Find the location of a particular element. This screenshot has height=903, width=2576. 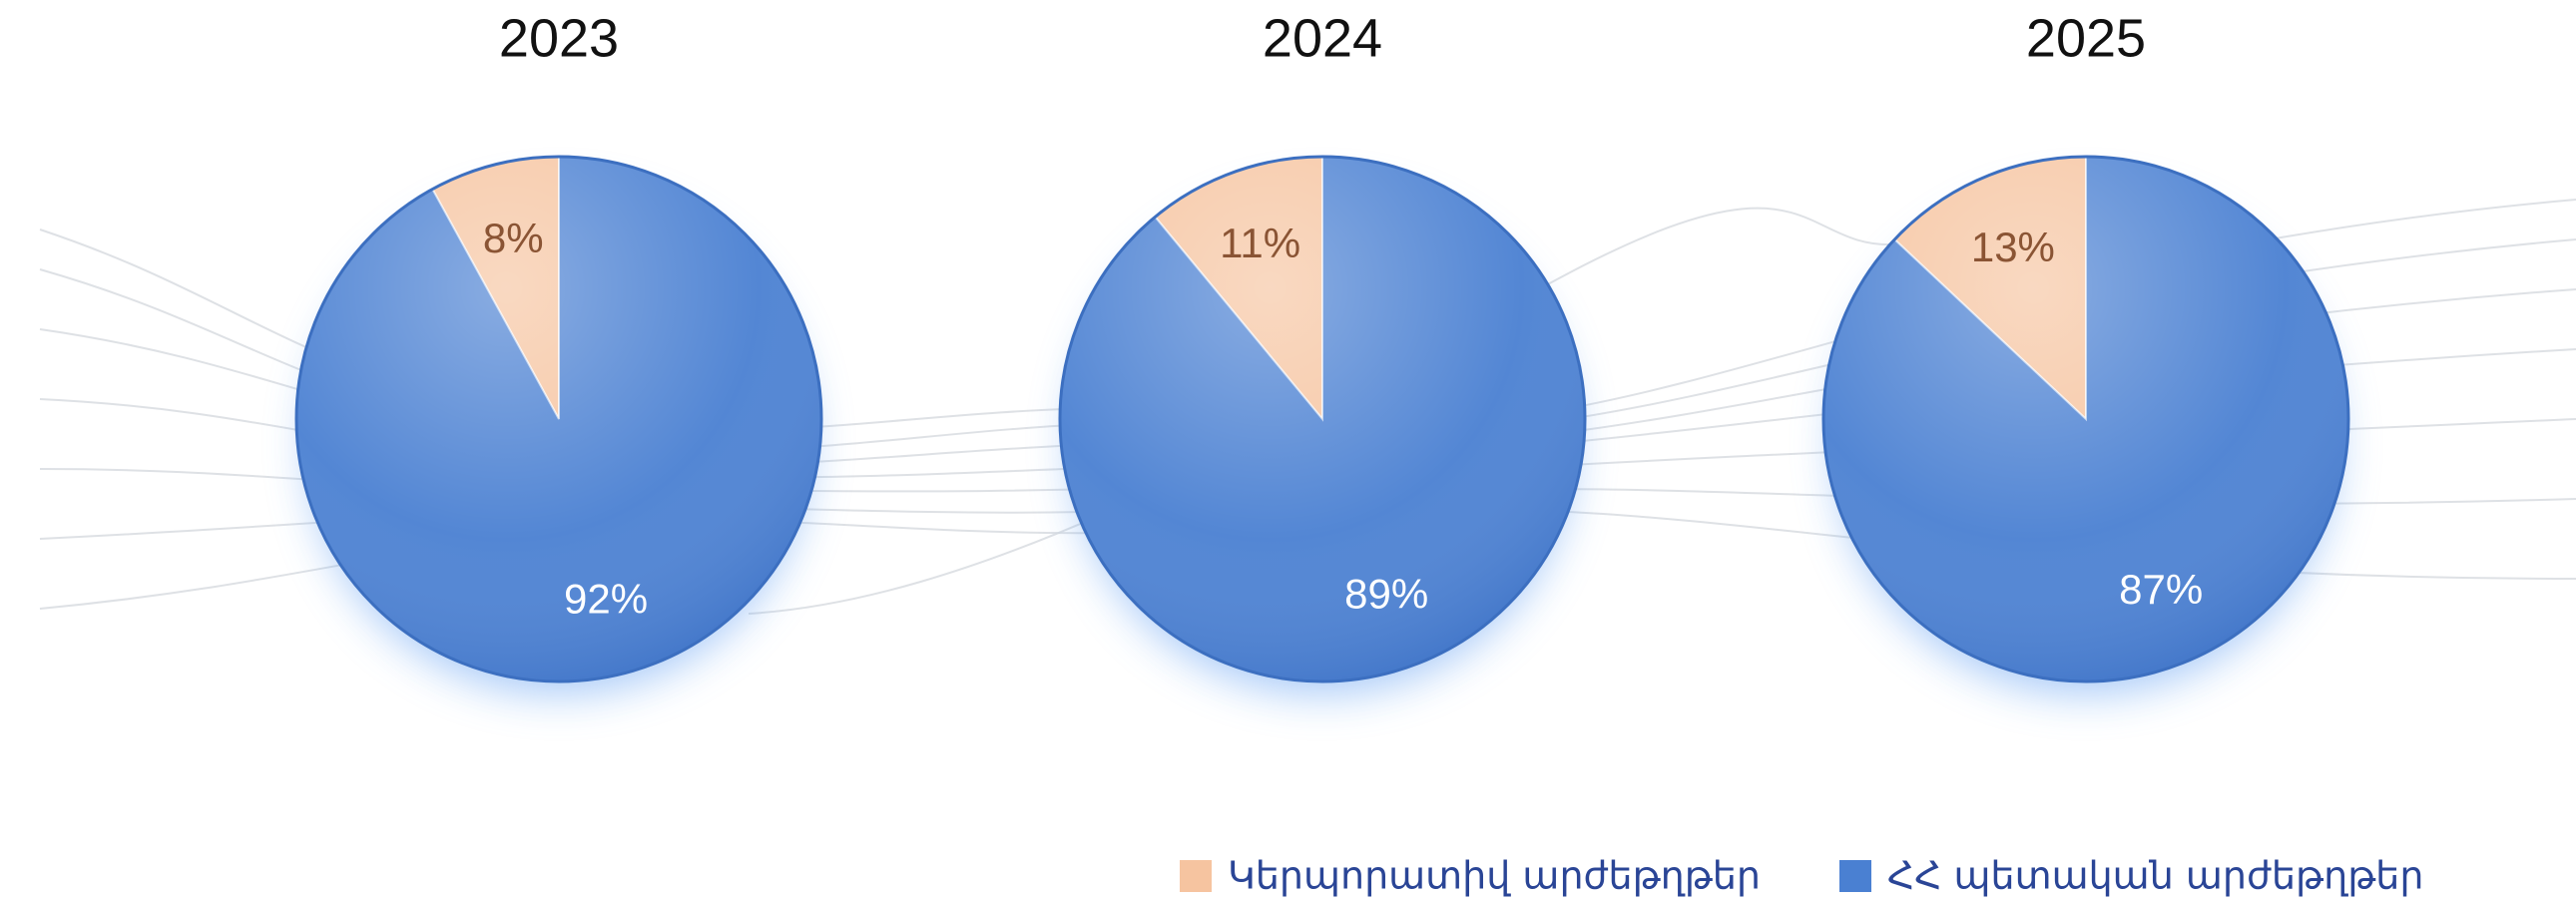

value-label: 8% is located at coordinates (514, 238).